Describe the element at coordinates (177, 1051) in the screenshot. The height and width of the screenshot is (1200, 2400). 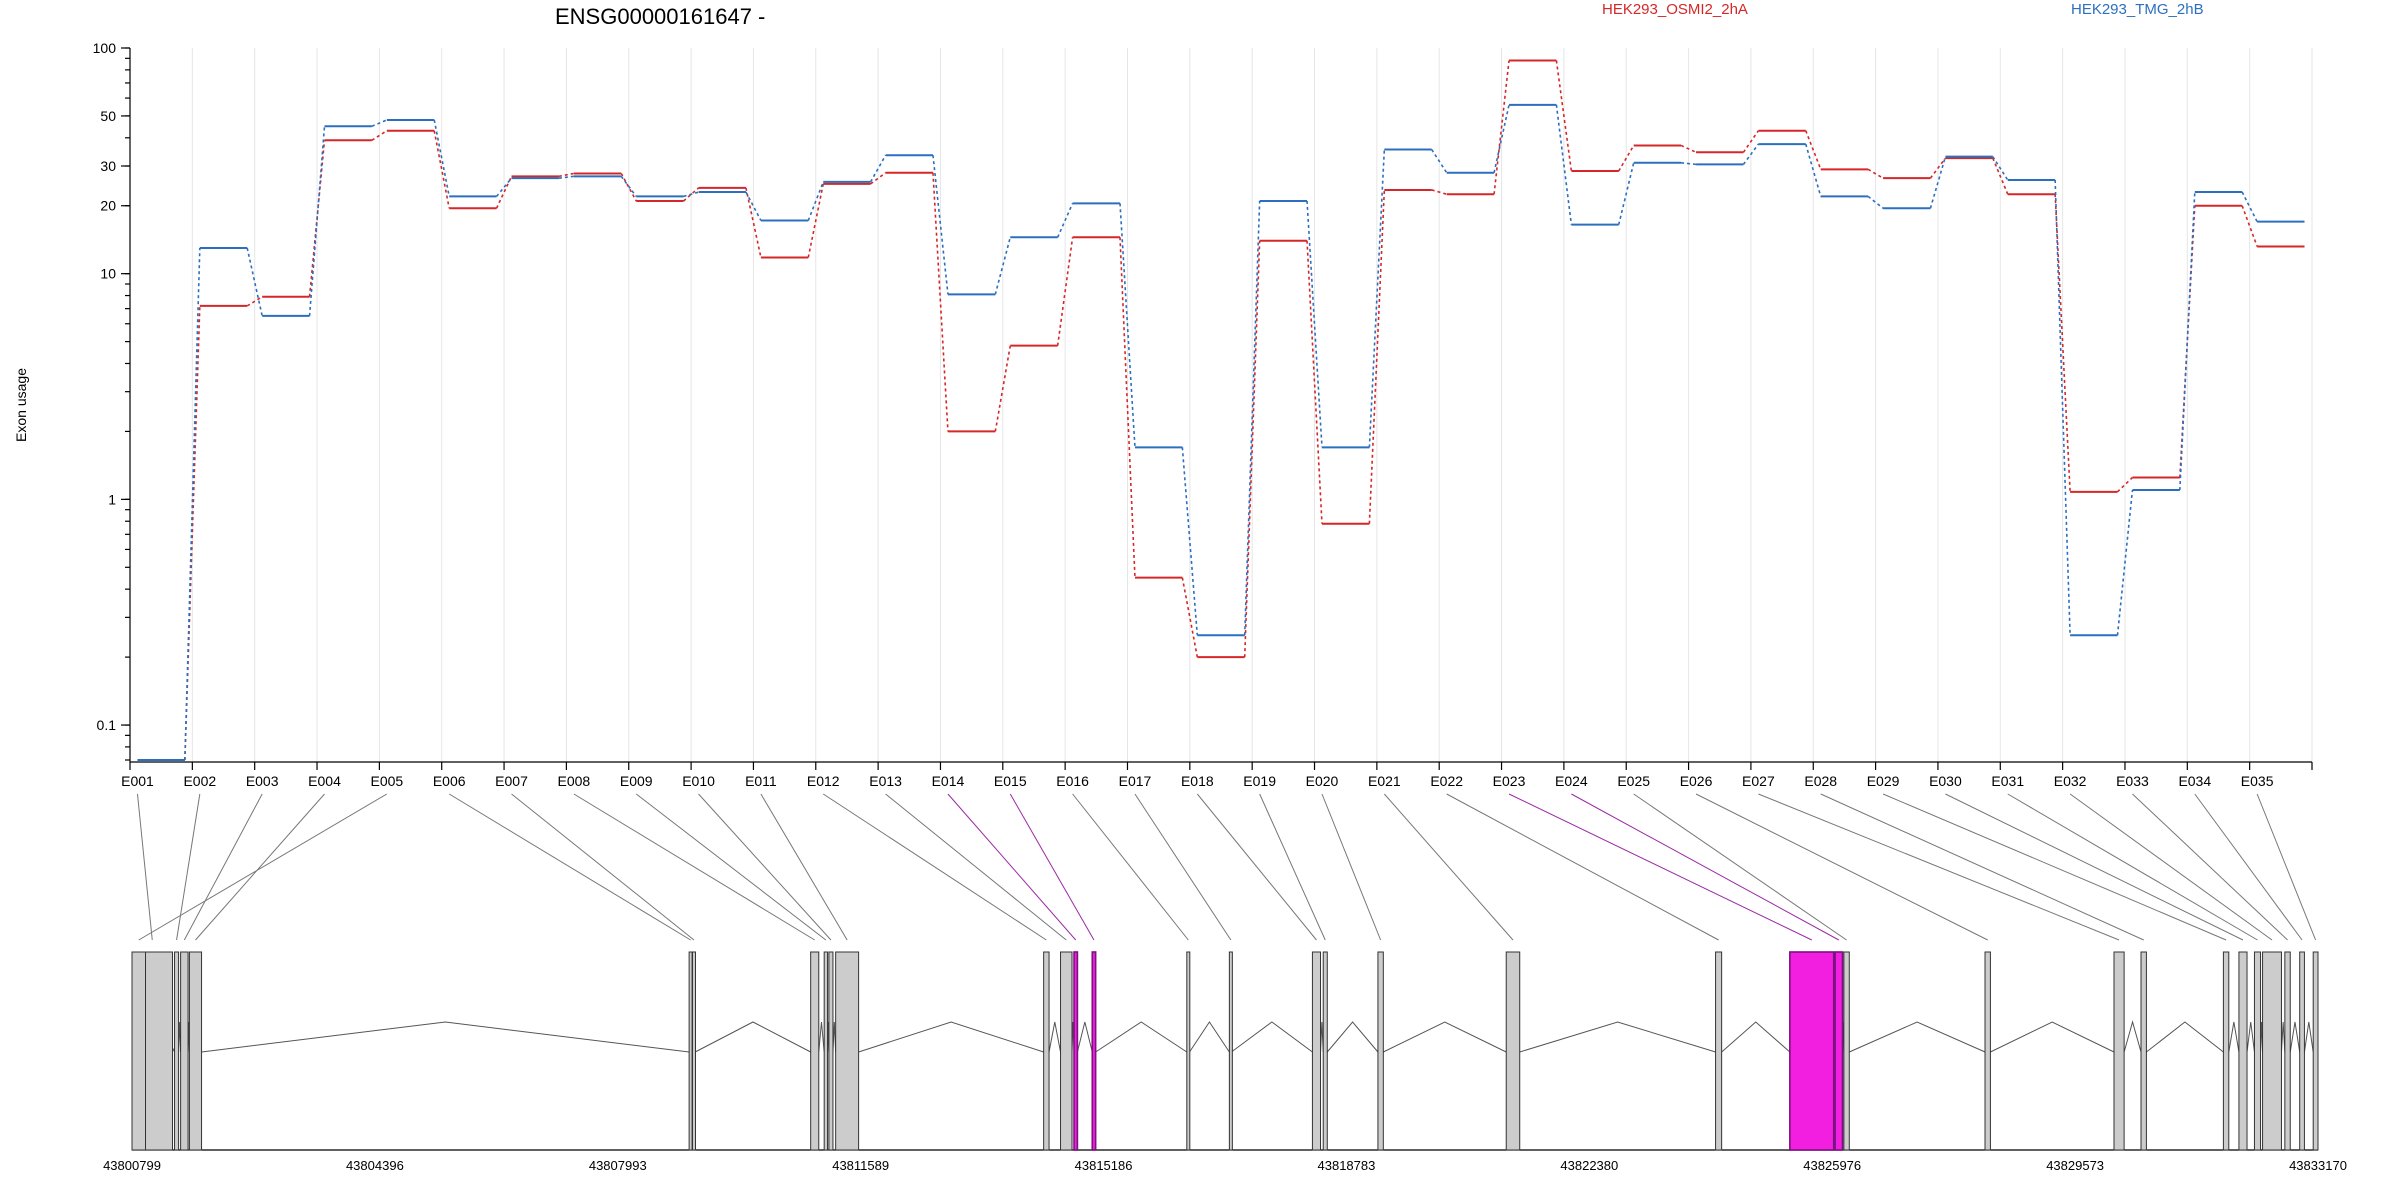
I see `exon-box-e002` at that location.